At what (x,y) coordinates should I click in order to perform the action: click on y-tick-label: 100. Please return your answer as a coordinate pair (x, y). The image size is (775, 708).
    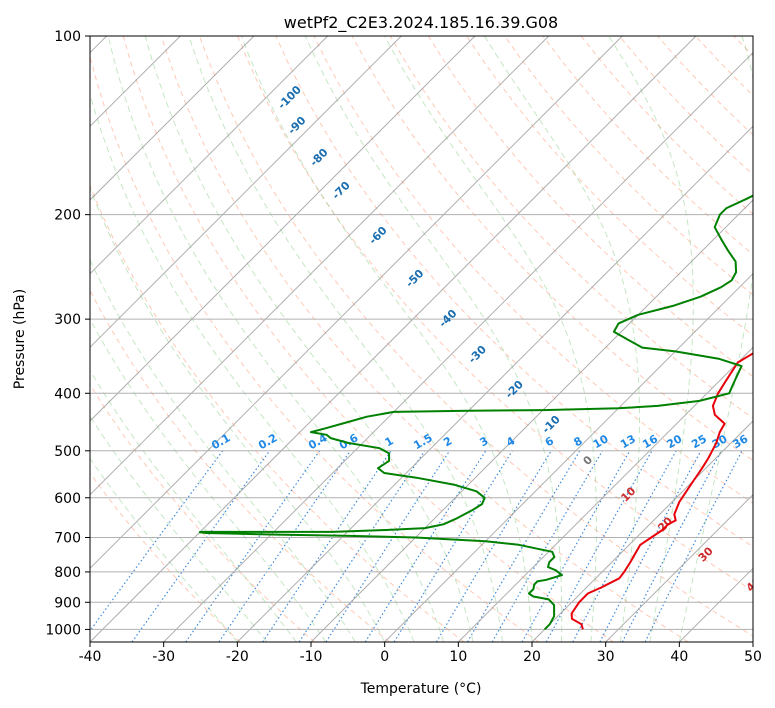
    Looking at the image, I should click on (67, 37).